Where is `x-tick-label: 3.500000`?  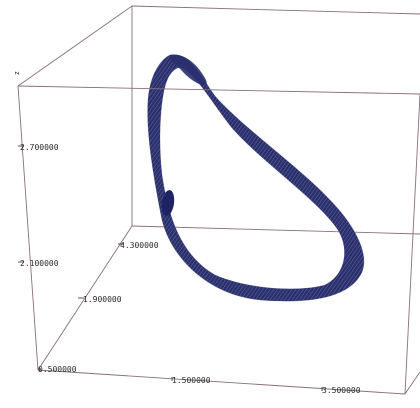 x-tick-label: 3.500000 is located at coordinates (341, 390).